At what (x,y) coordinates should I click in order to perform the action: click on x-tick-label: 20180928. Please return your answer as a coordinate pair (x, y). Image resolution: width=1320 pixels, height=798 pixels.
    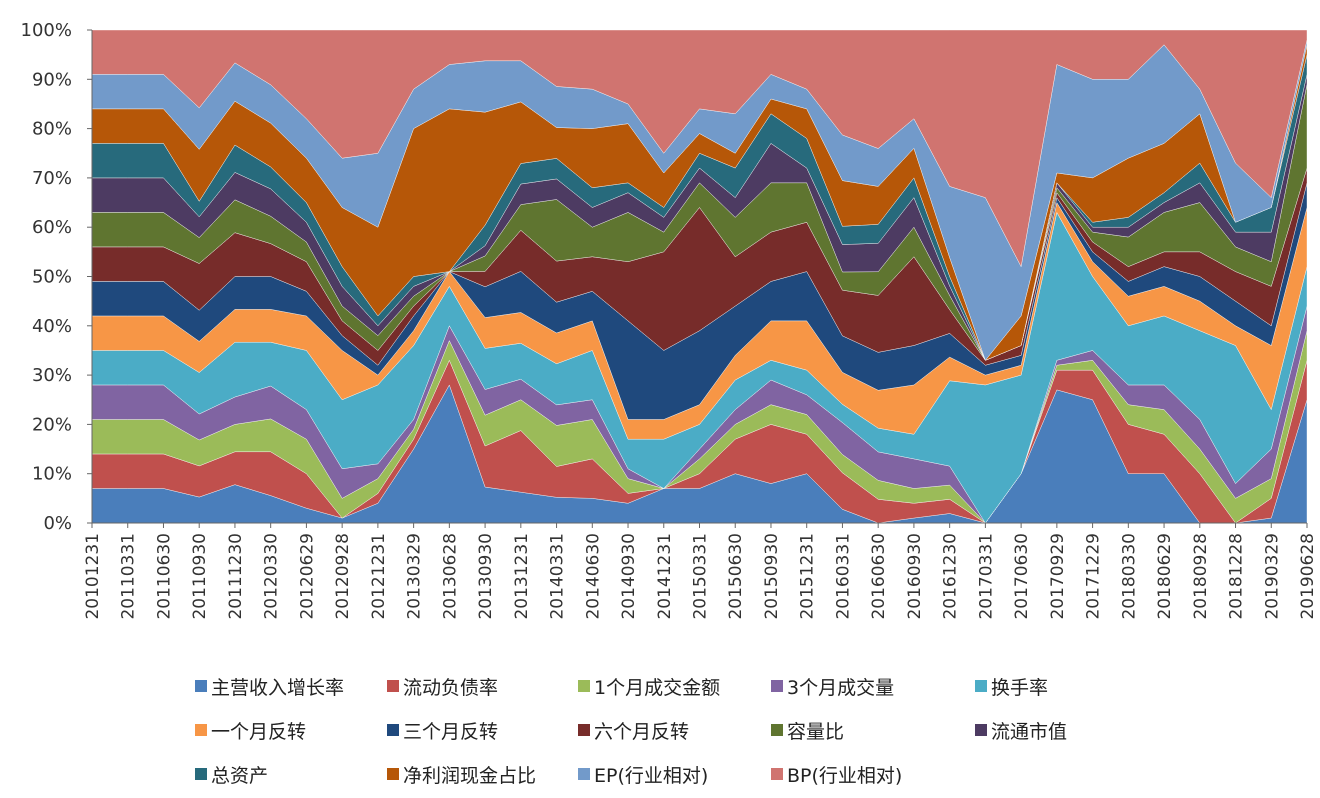
    Looking at the image, I should click on (1201, 576).